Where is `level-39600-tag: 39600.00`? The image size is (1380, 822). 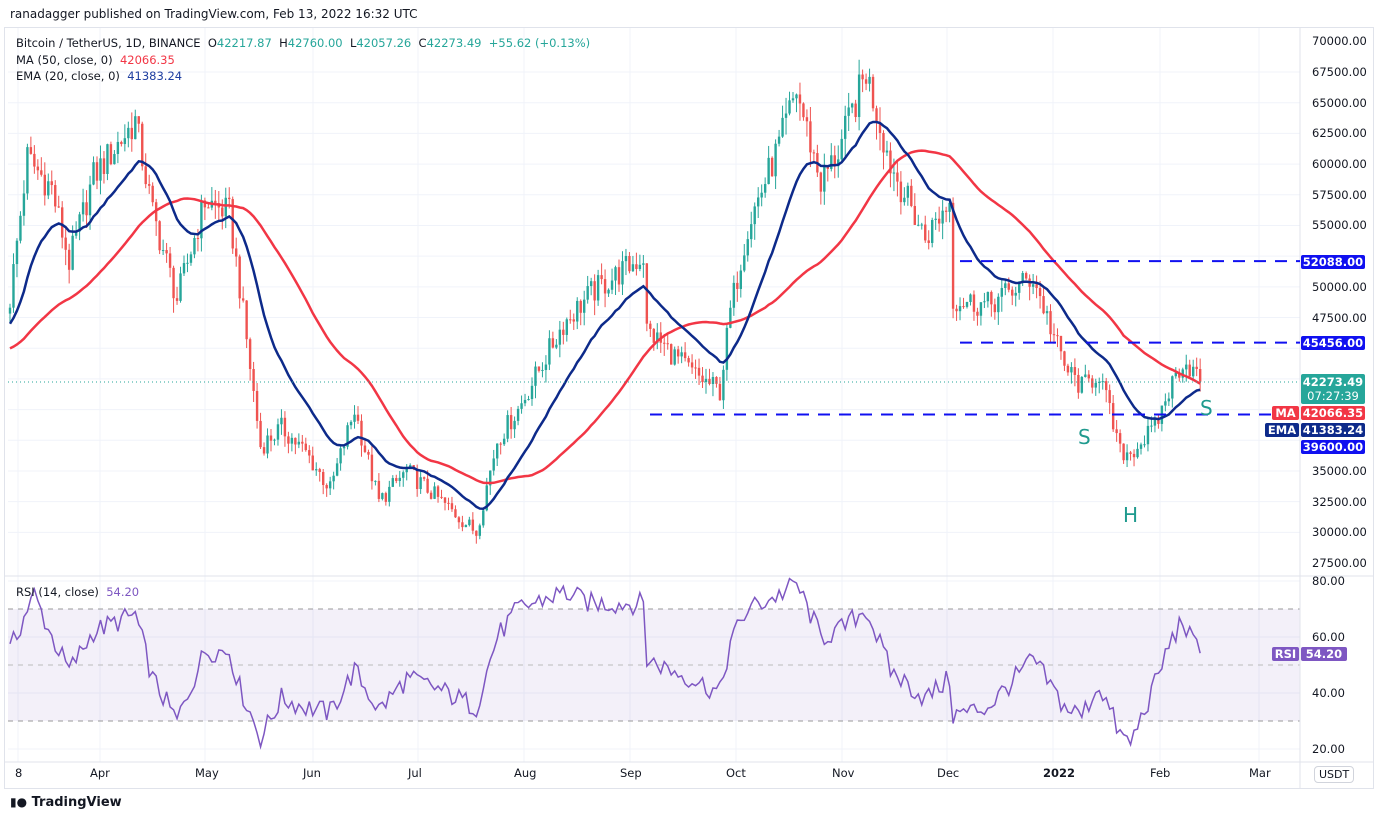 level-39600-tag: 39600.00 is located at coordinates (1333, 447).